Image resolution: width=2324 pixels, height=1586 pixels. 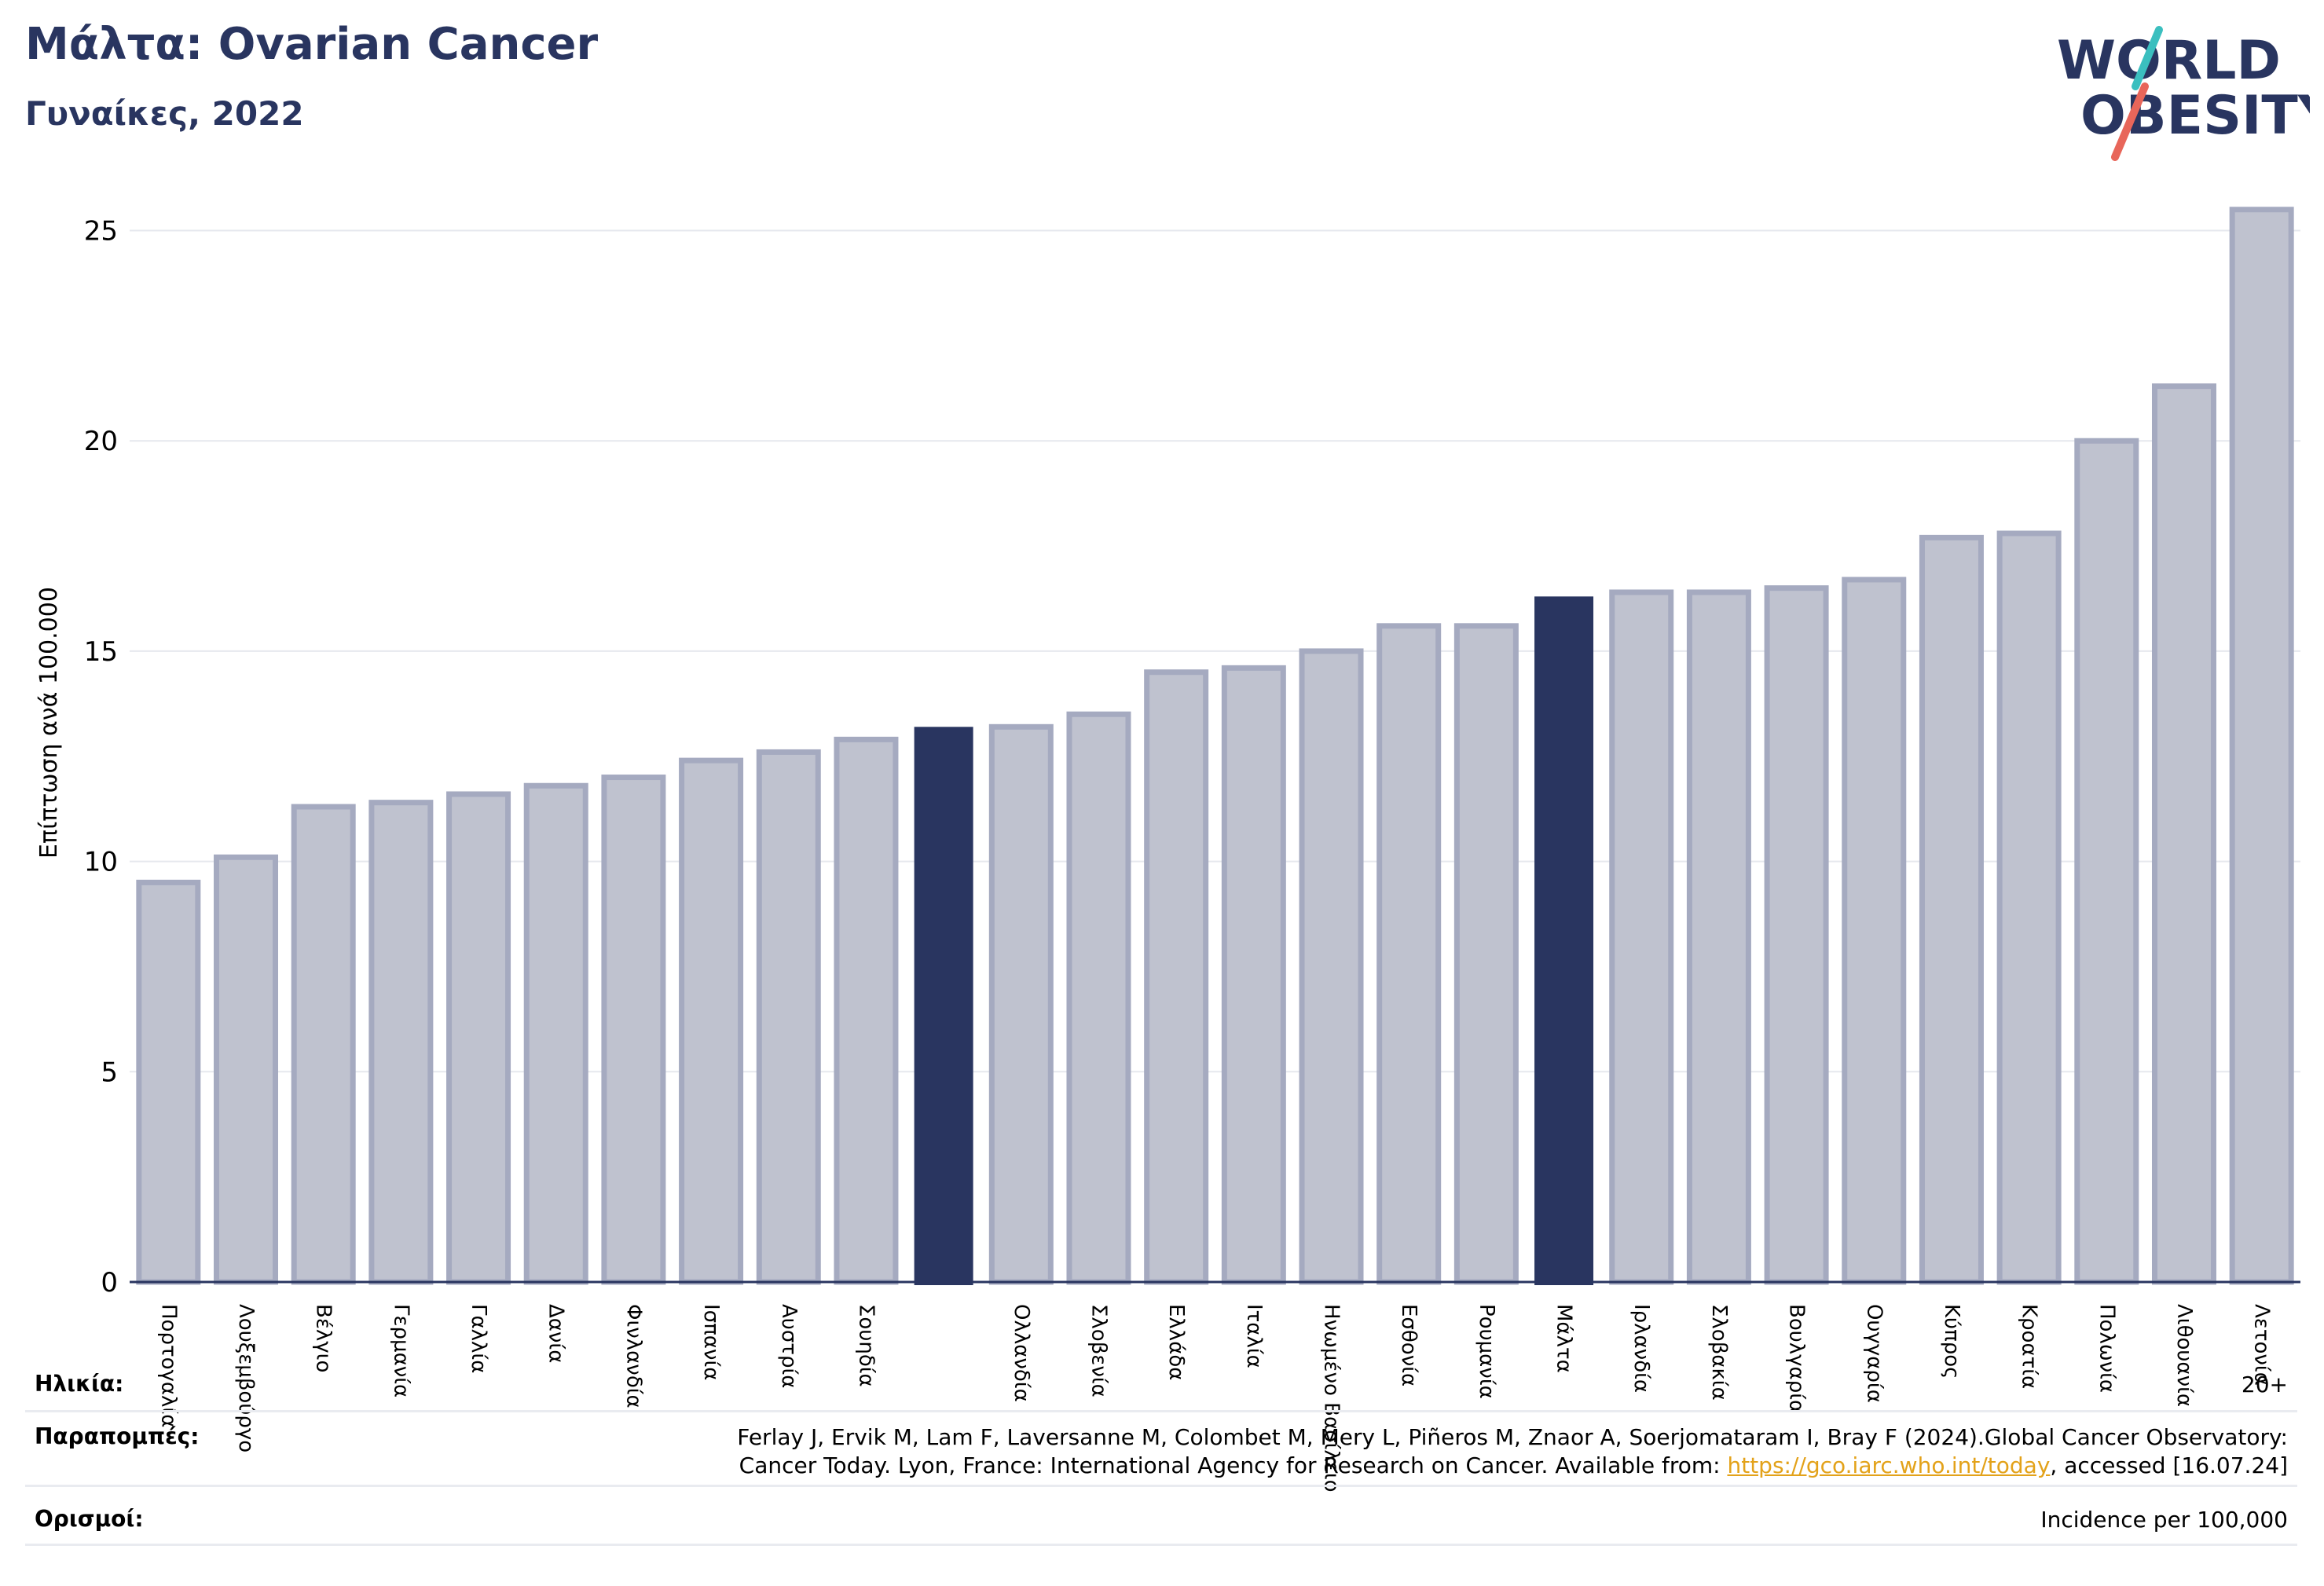 I want to click on x-tick-label: Γαλλία, so click(x=478, y=1338).